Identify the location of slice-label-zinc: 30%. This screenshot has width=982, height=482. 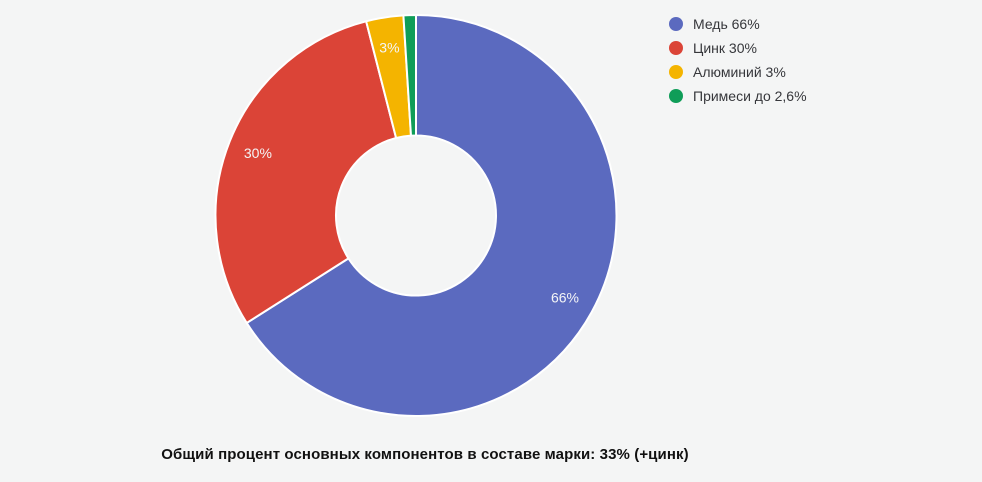
(258, 153).